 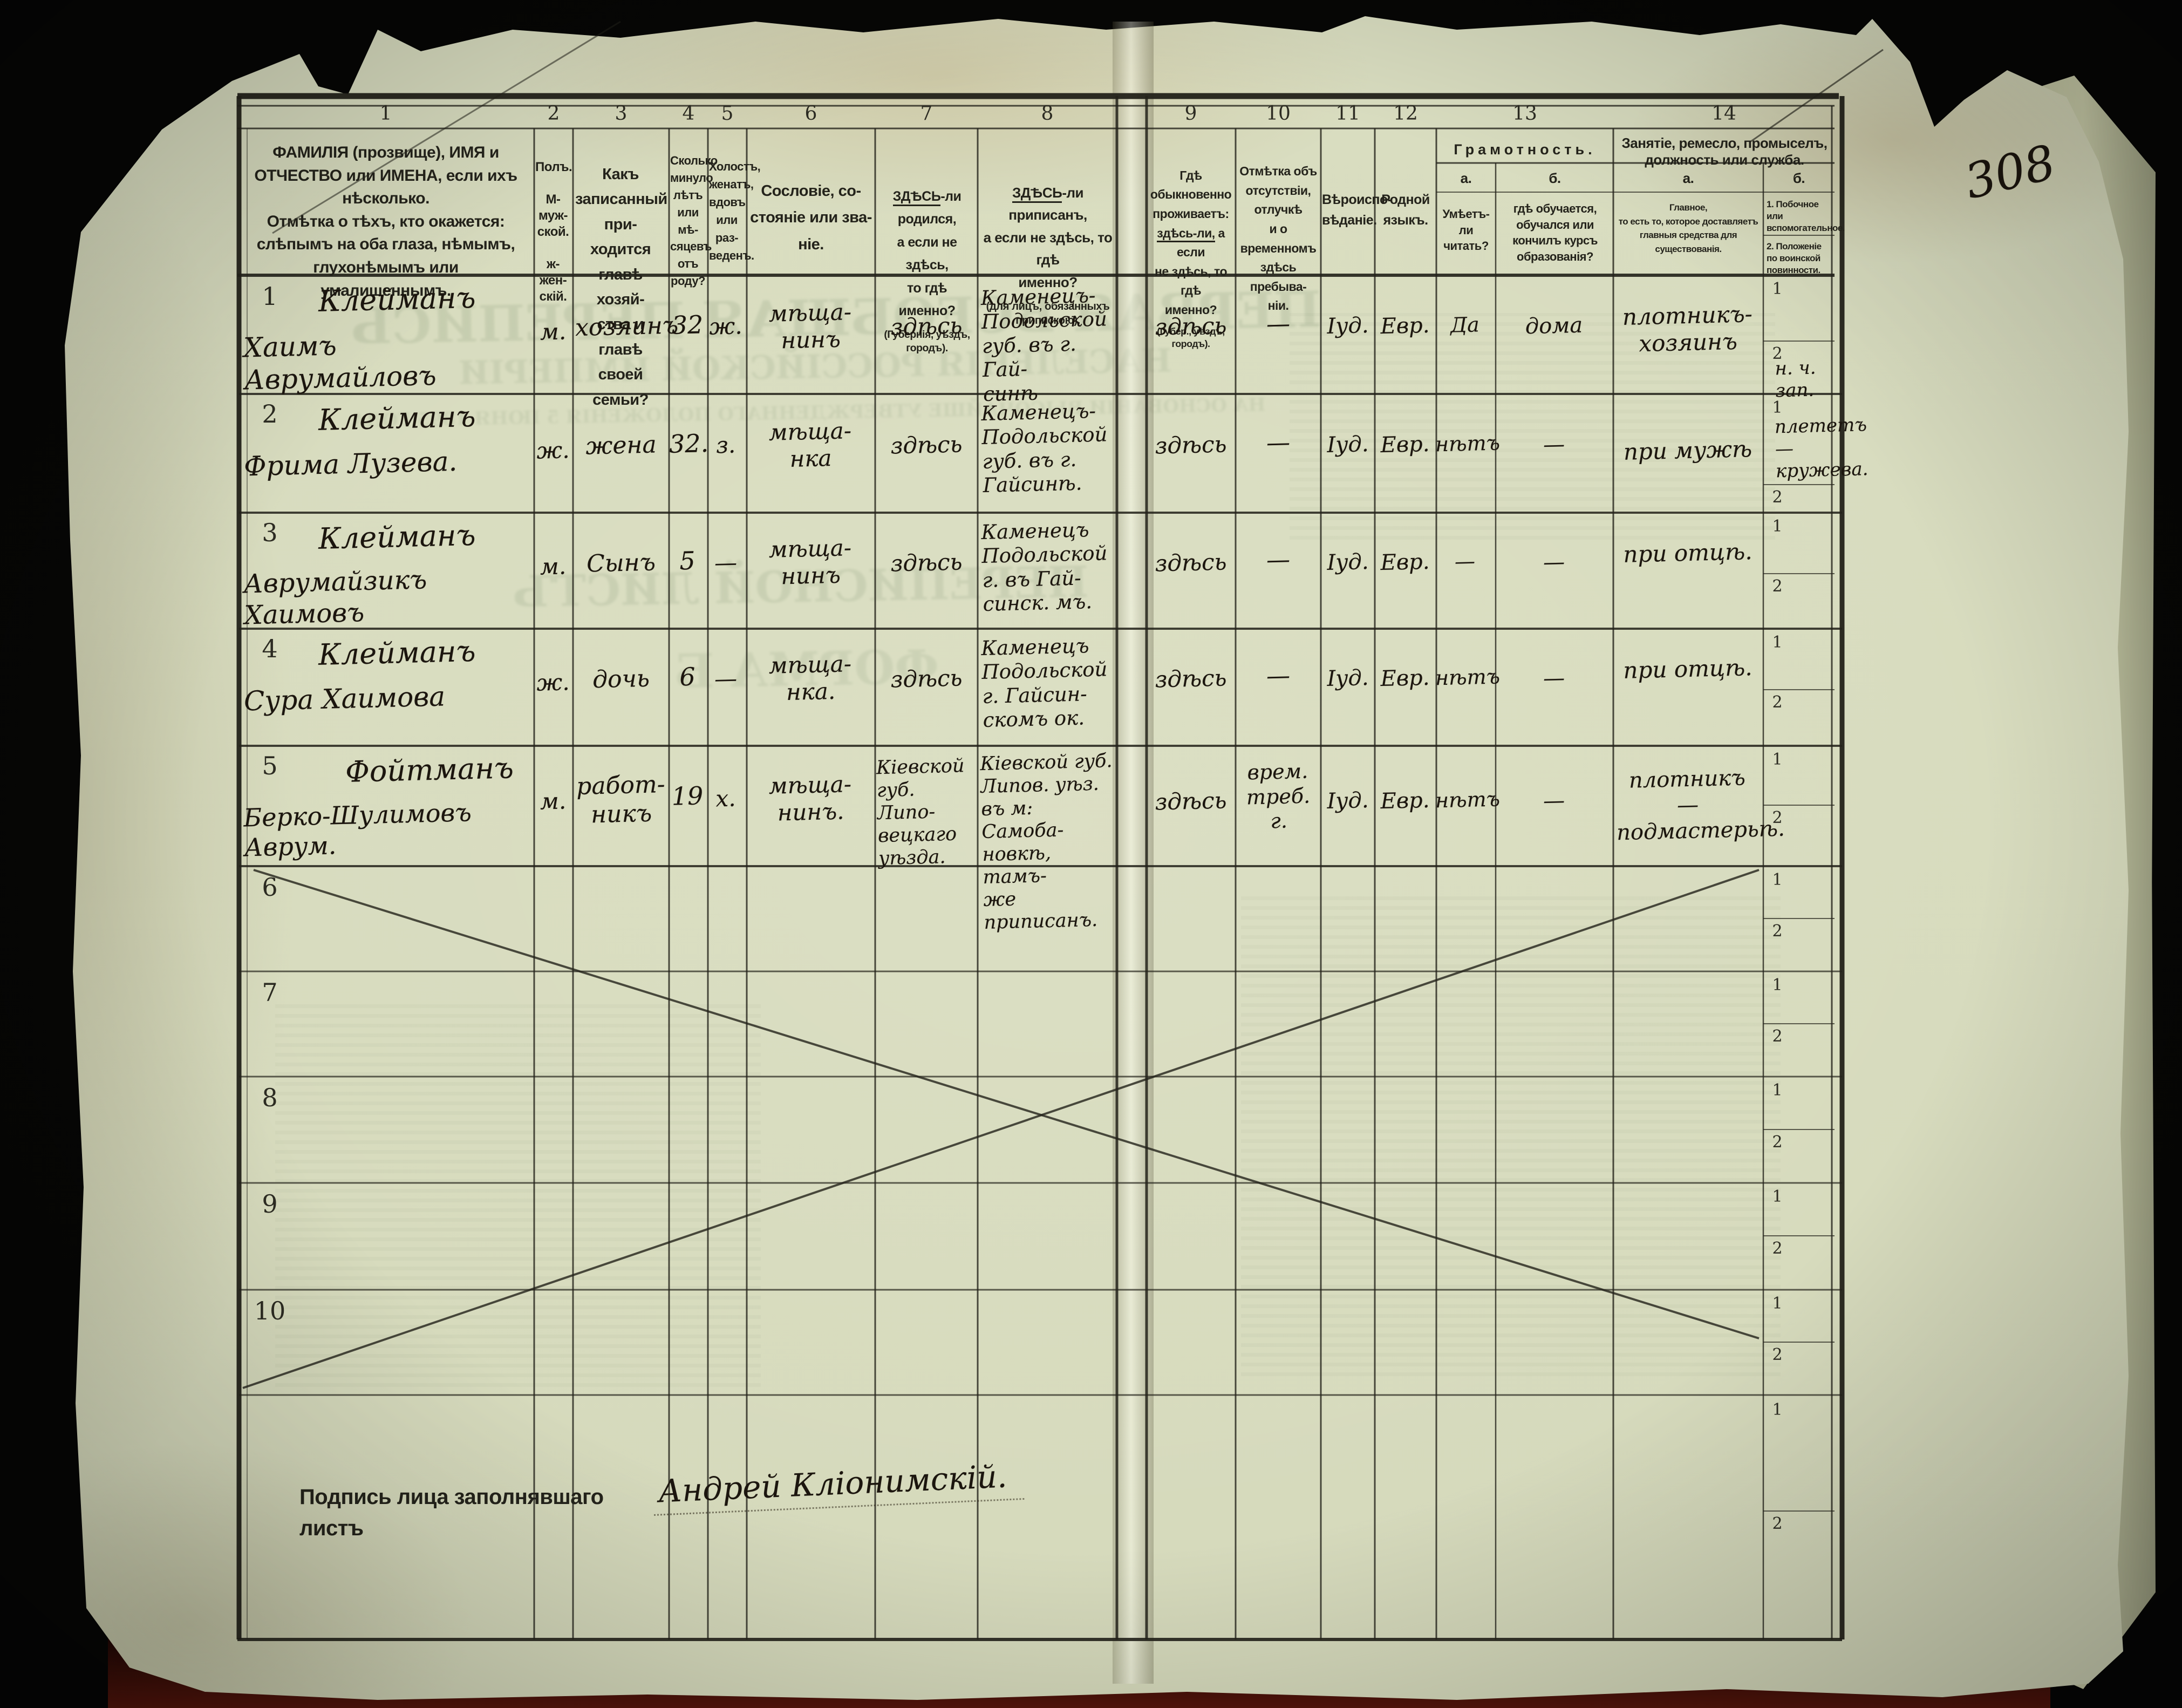 What do you see at coordinates (735, 211) in the screenshot?
I see `column-header-marital: Холостъ, женатъ, вдовъ или раз- веденъ.` at bounding box center [735, 211].